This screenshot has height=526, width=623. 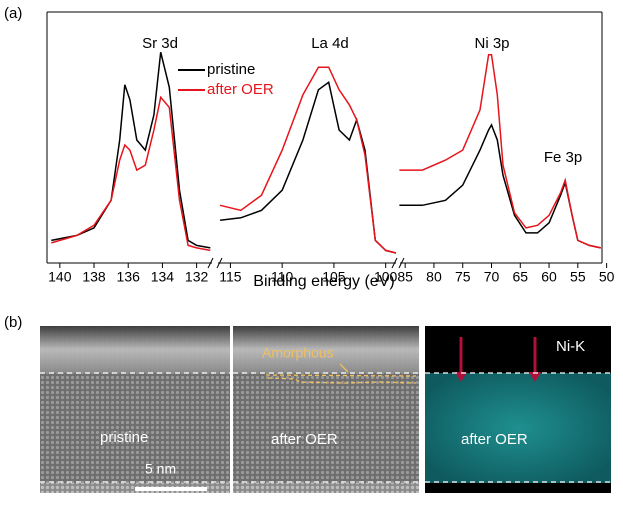 What do you see at coordinates (160, 469) in the screenshot?
I see `scale-label: 5 nm` at bounding box center [160, 469].